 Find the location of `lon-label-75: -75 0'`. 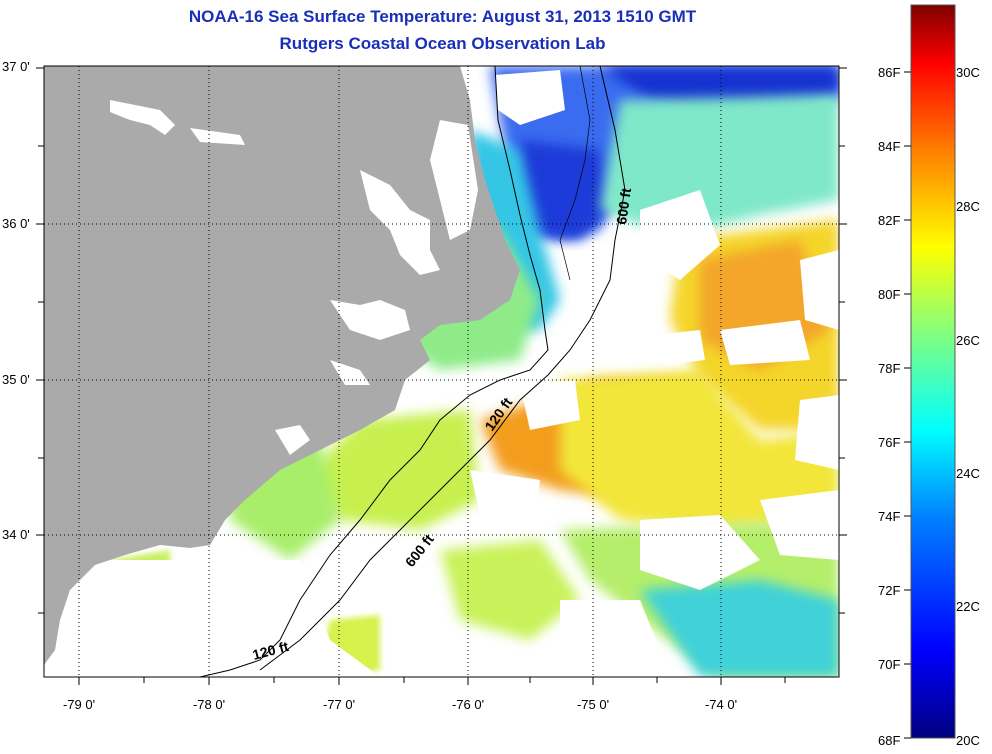

lon-label-75: -75 0' is located at coordinates (593, 704).